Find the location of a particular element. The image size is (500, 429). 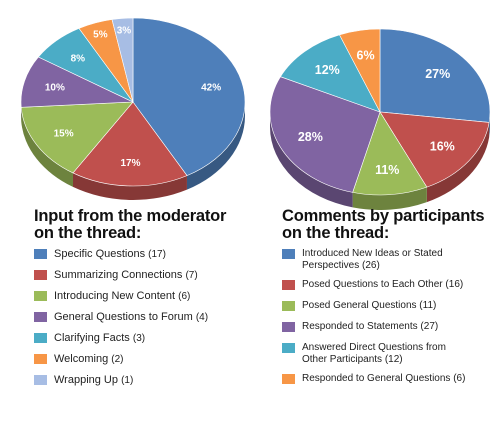

legend-count: (2) is located at coordinates (117, 359).